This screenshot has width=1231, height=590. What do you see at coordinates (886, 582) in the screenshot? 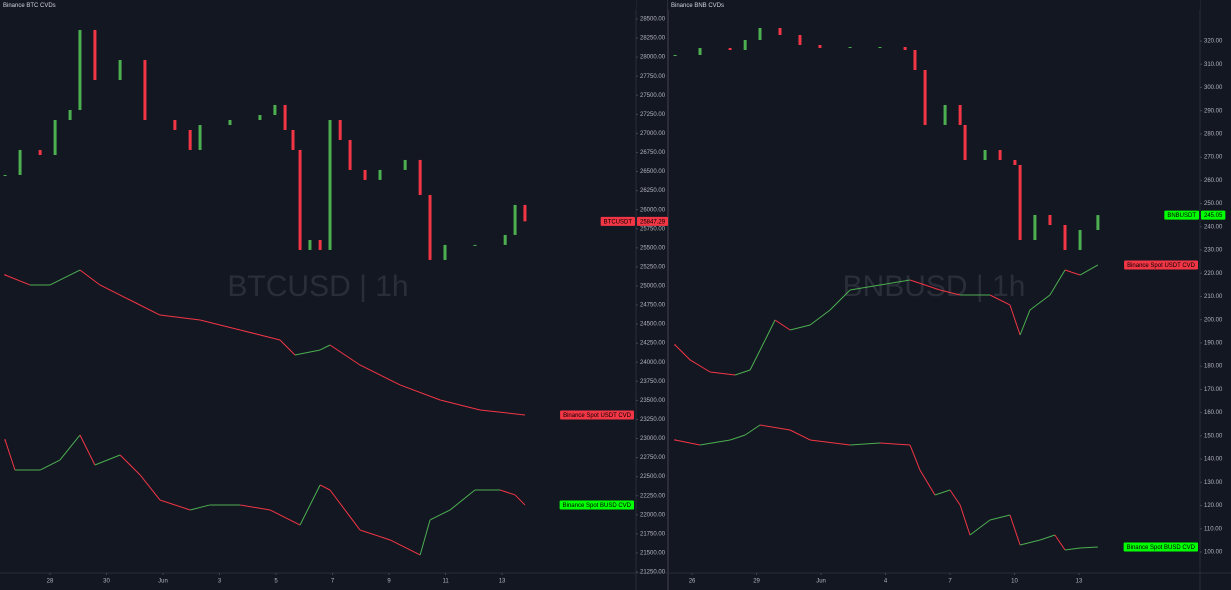
I see `x-tick-label: 4` at bounding box center [886, 582].